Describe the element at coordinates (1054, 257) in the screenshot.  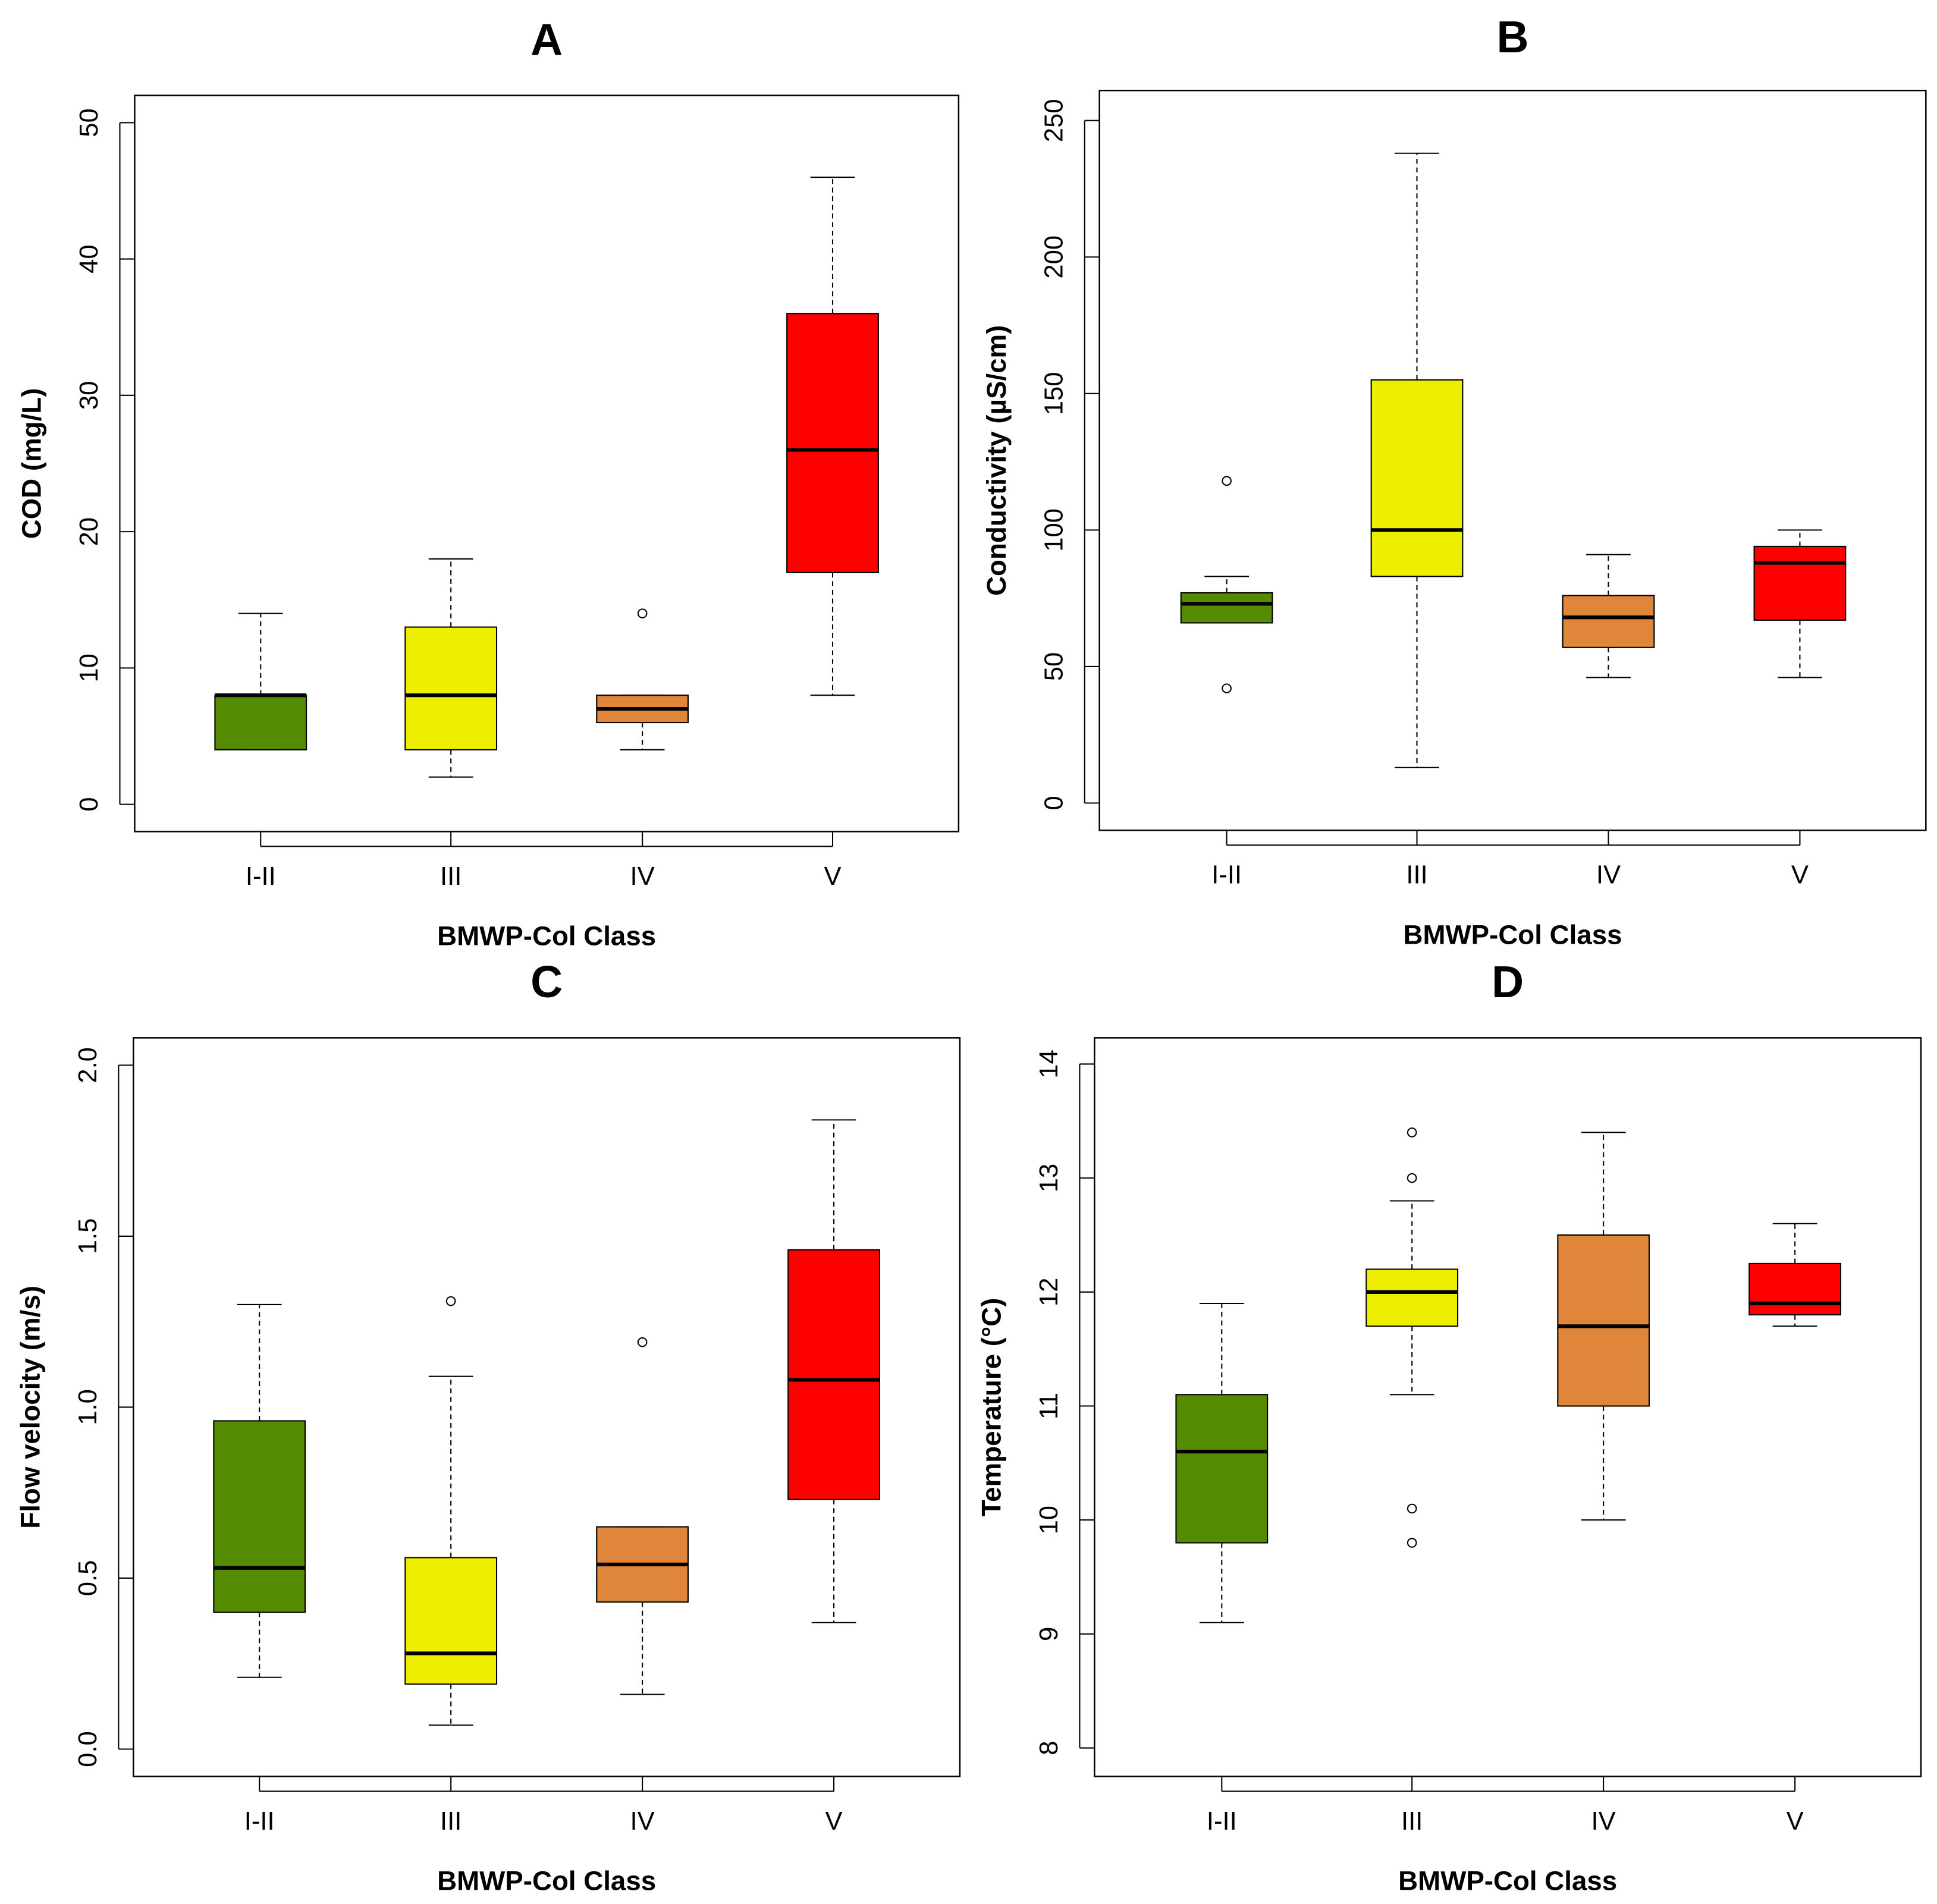
I see `y-tick-label: 200` at that location.